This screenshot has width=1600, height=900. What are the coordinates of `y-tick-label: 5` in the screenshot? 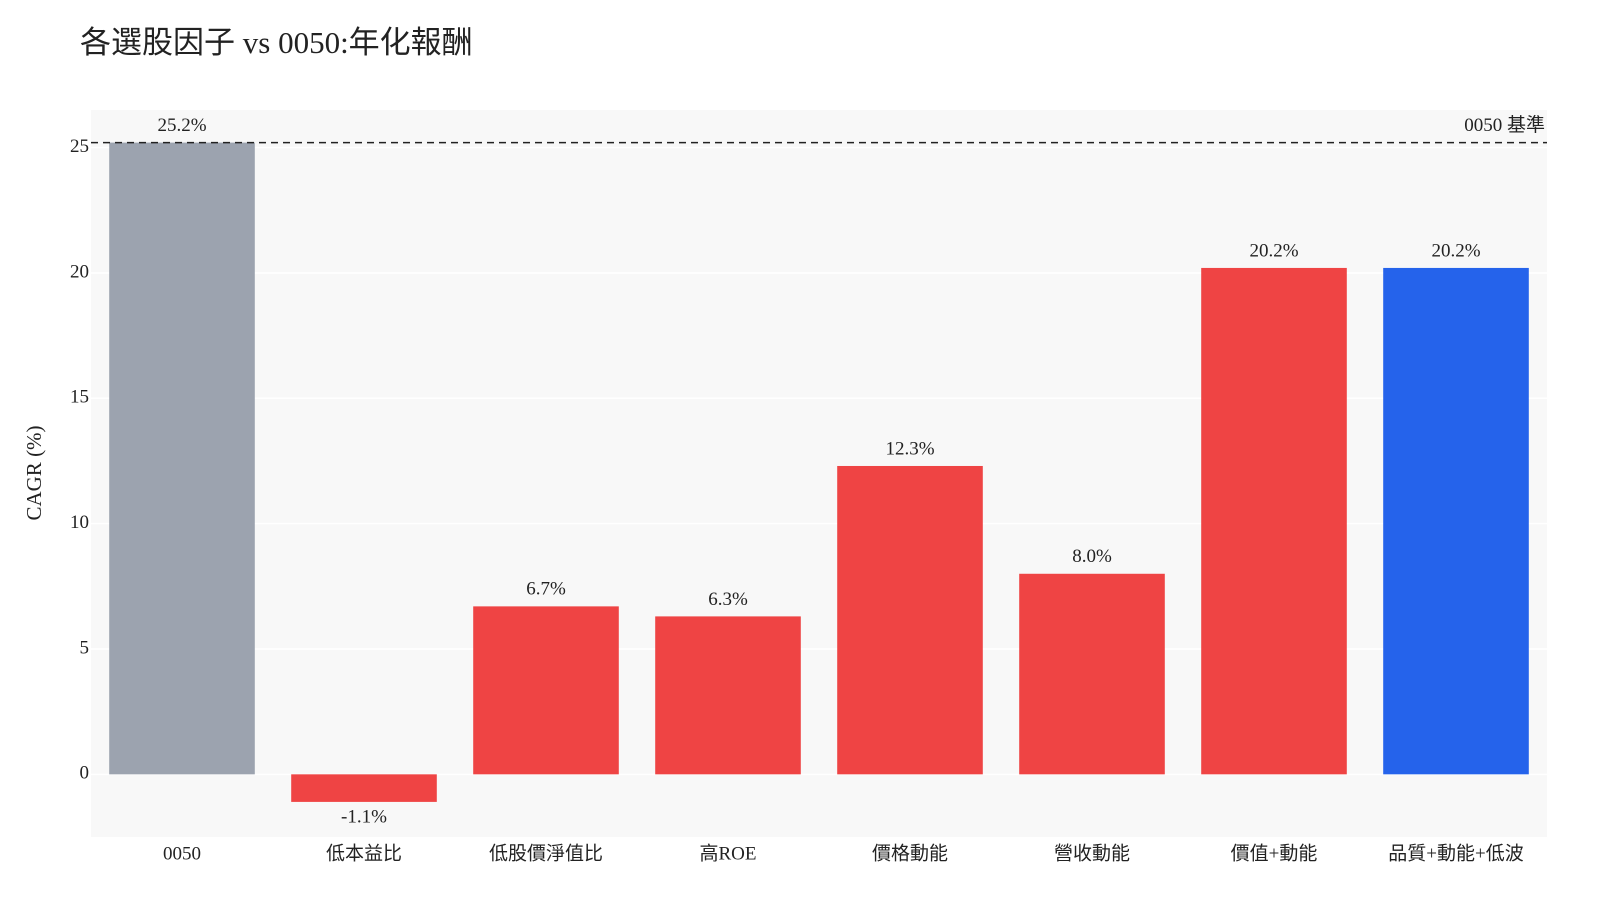 It's located at (85, 647).